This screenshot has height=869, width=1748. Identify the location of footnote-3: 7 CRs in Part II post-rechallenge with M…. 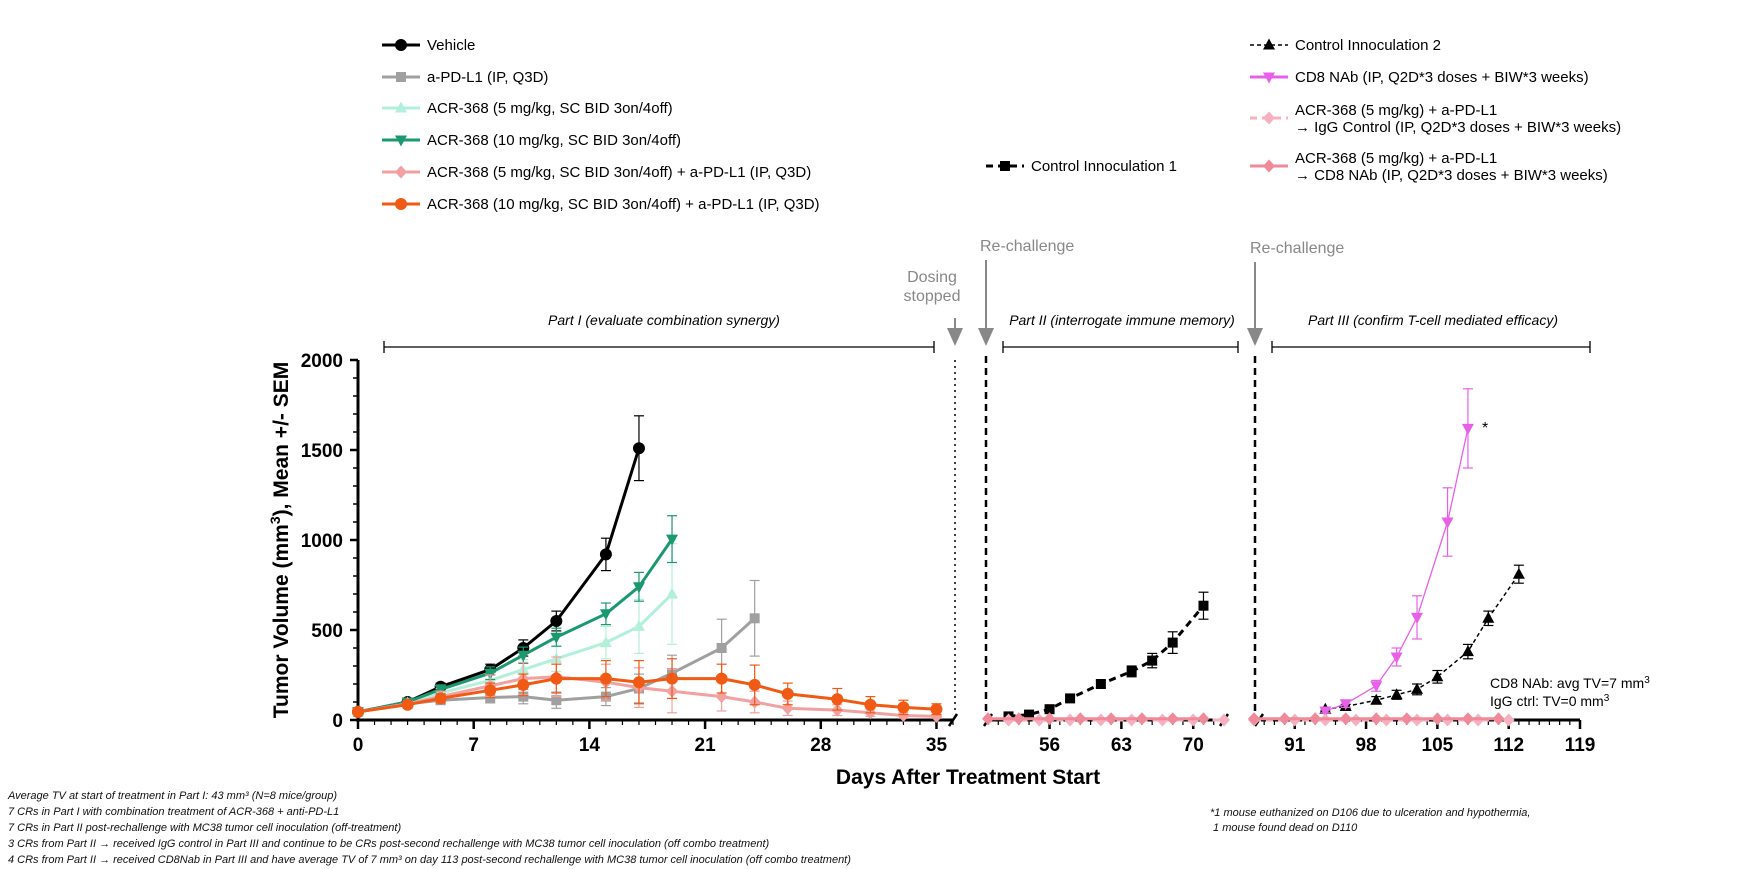
(205, 828).